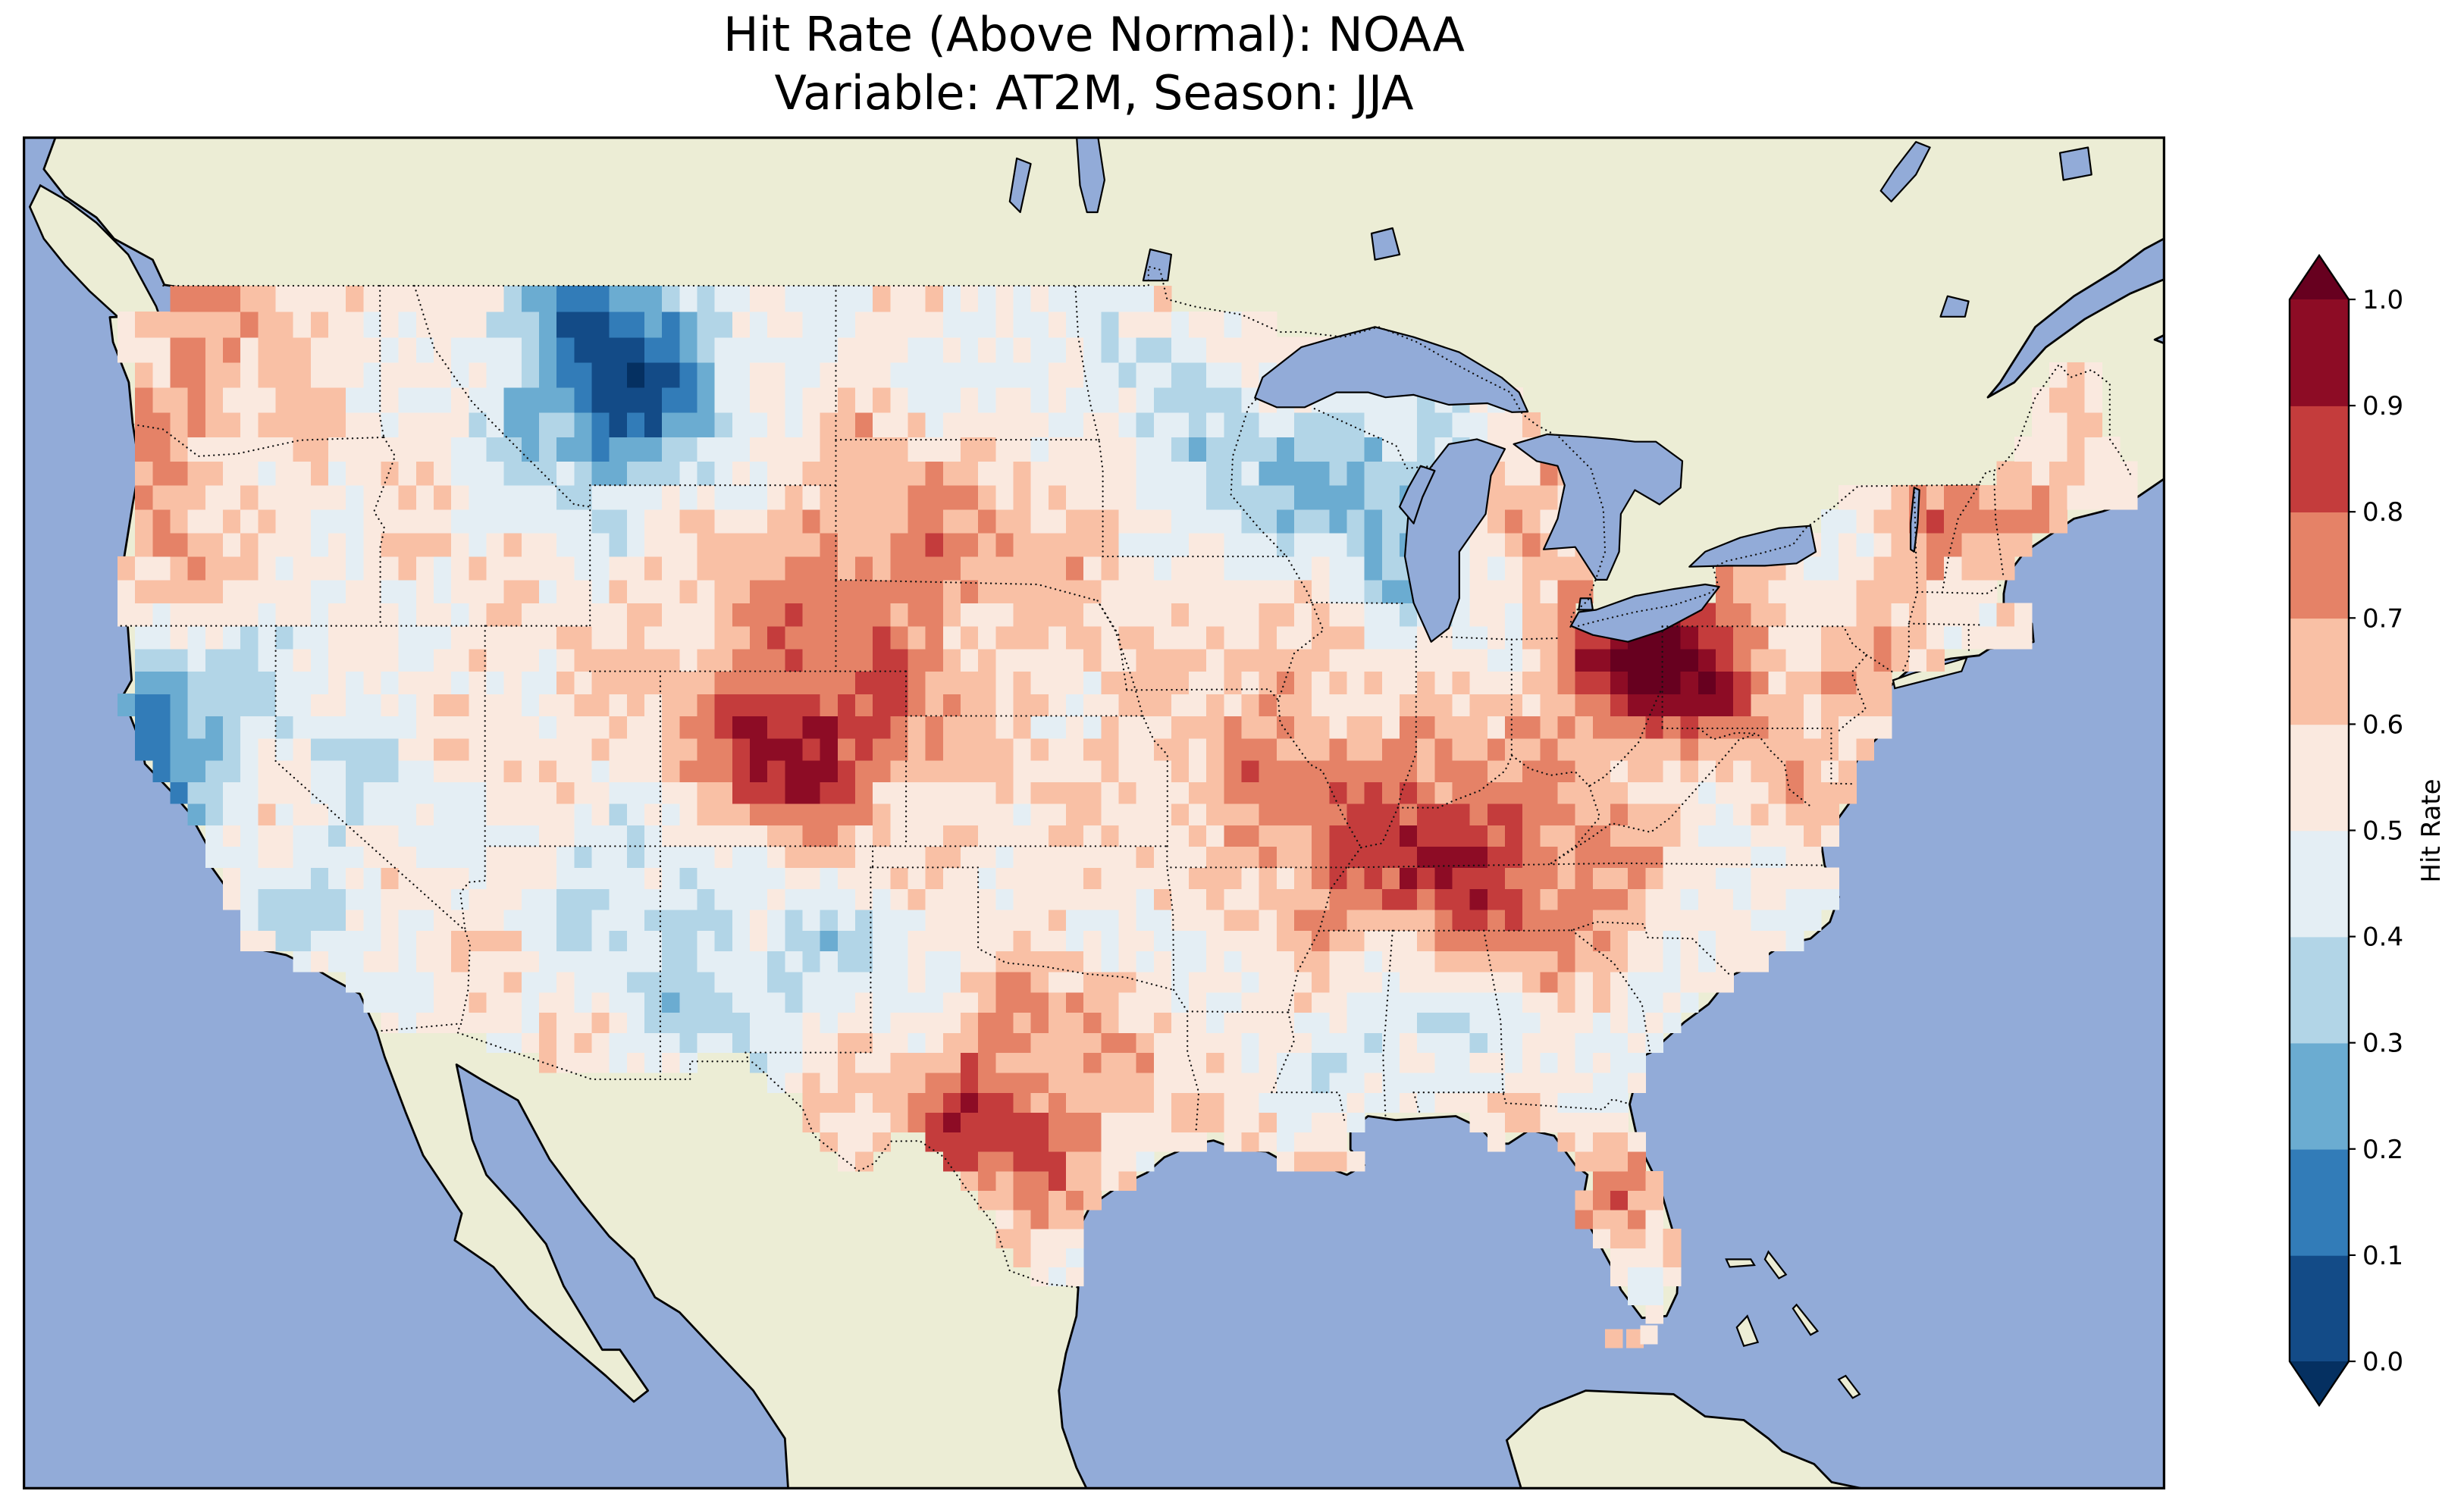 The width and height of the screenshot is (2464, 1494). Describe the element at coordinates (2382, 1150) in the screenshot. I see `colorbar-tick-label: 0.2` at that location.